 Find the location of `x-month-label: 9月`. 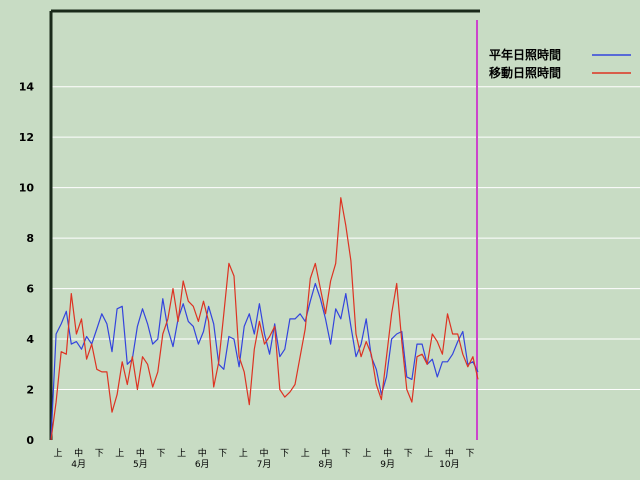

x-month-label: 9月 is located at coordinates (387, 464).